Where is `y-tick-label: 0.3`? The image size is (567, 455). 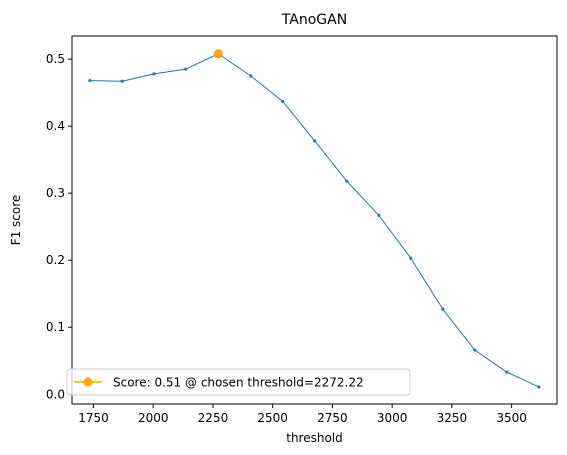
y-tick-label: 0.3 is located at coordinates (55, 193).